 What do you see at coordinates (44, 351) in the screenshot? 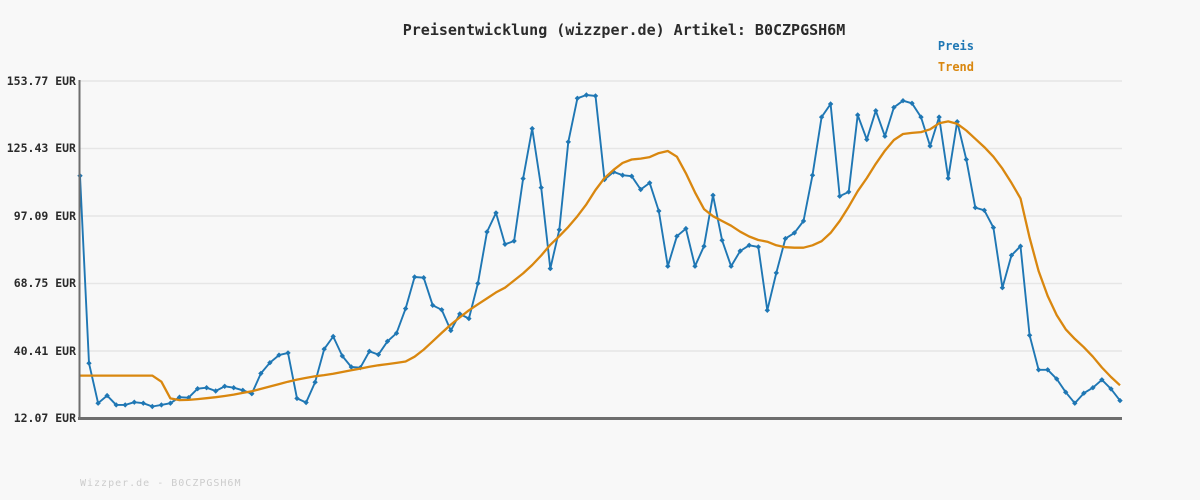
I see `y-tick-label: 40.41 EUR` at bounding box center [44, 351].